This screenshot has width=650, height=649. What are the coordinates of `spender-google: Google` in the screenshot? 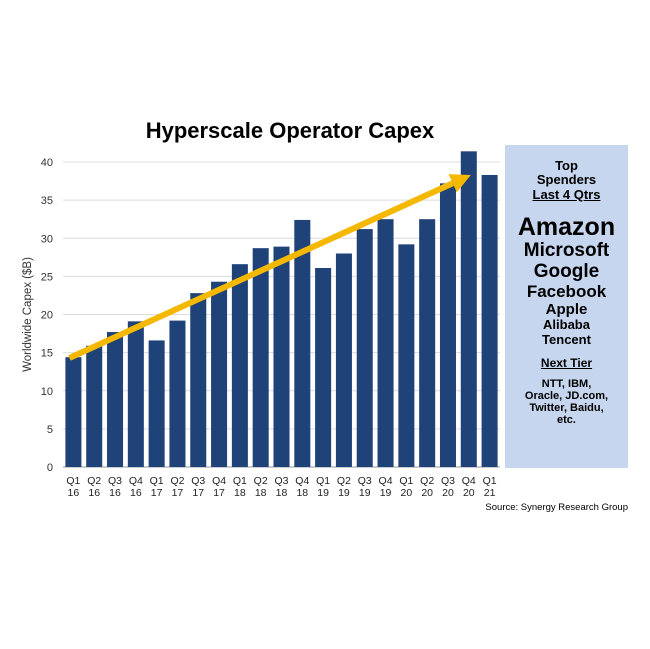 It's located at (566, 272).